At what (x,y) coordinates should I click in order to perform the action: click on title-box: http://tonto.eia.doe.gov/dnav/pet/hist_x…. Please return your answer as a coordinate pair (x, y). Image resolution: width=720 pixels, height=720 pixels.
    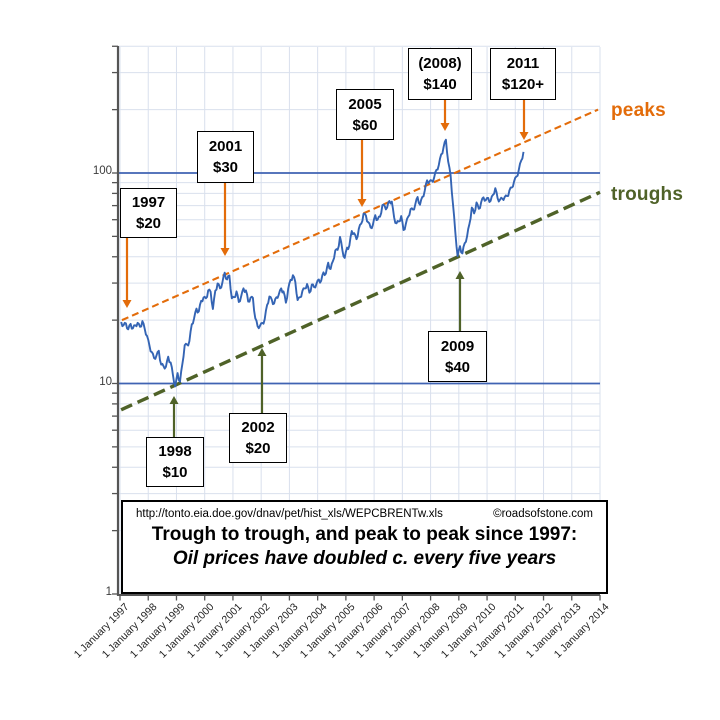
    Looking at the image, I should click on (364, 547).